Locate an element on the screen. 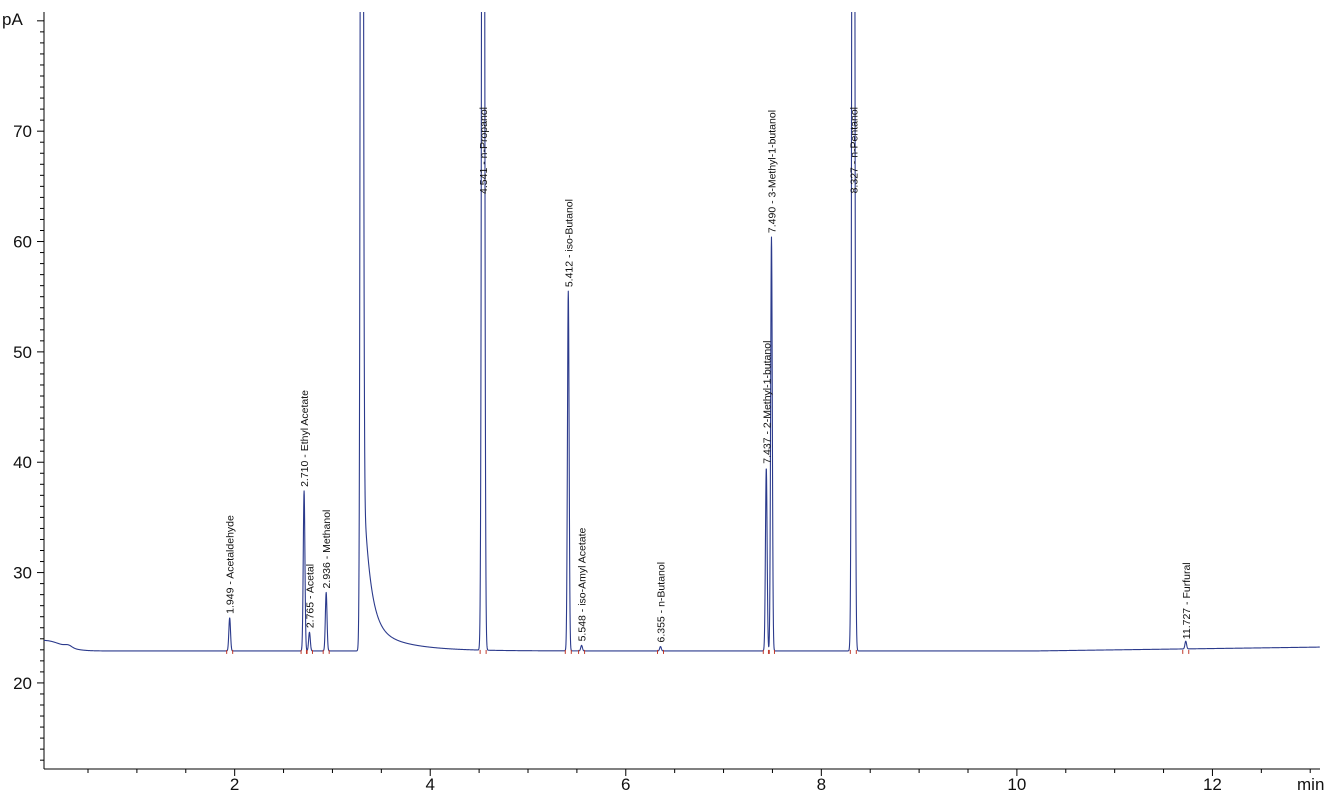 Image resolution: width=1330 pixels, height=796 pixels. peak-label: 7.437 - 2-Methyl-1-butanol is located at coordinates (767, 402).